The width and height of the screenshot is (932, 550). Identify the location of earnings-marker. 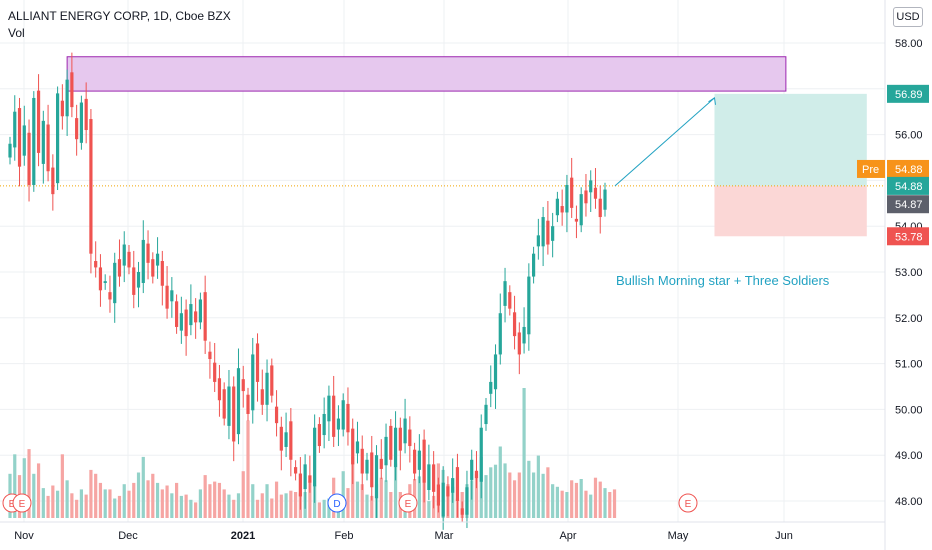
(688, 503).